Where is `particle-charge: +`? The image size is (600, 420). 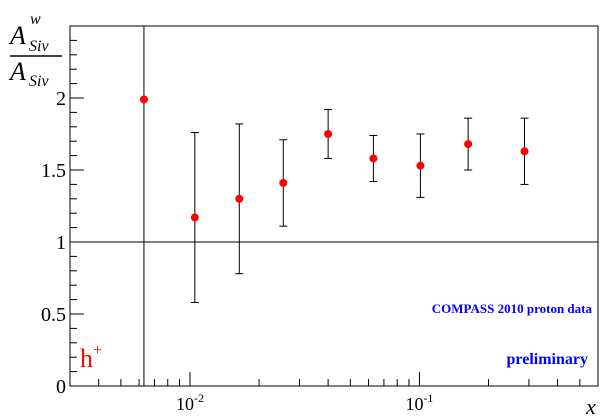 particle-charge: + is located at coordinates (97, 350).